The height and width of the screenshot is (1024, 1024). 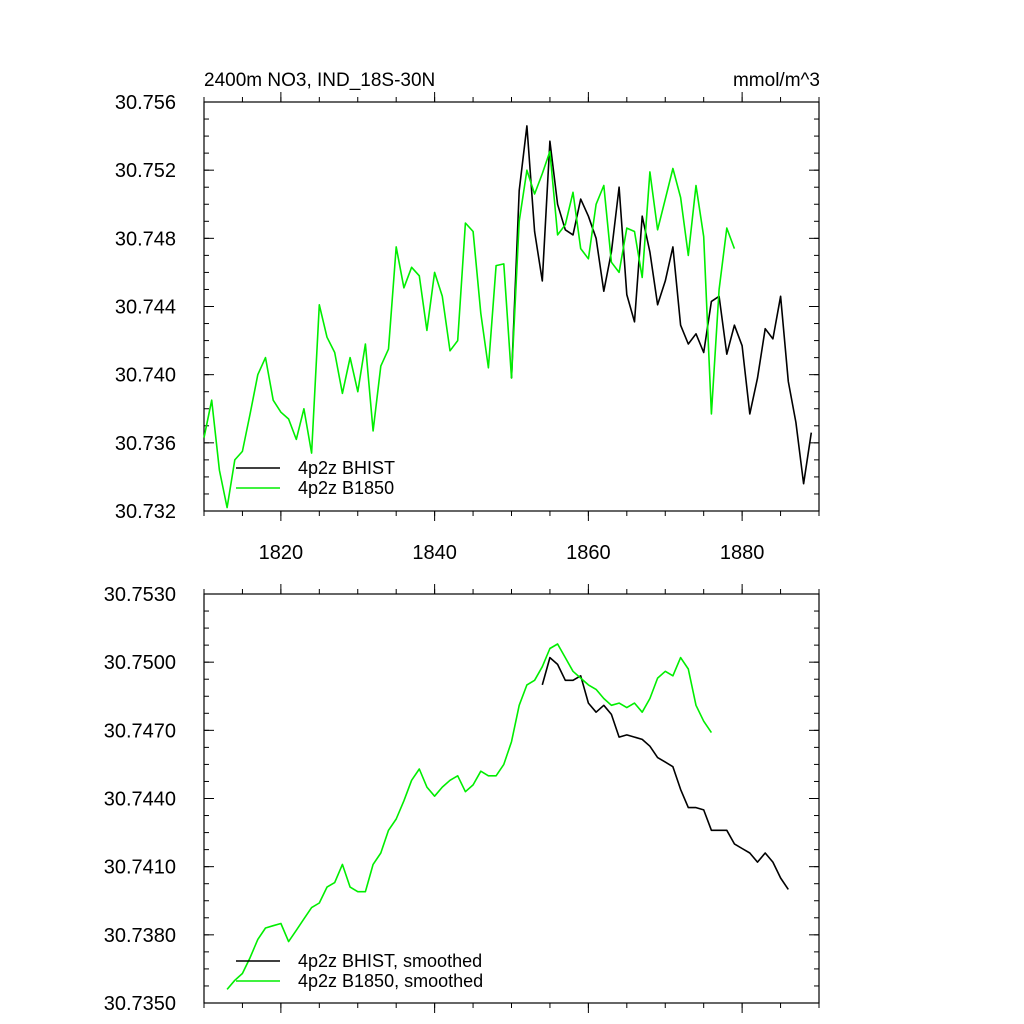 I want to click on top-series-line-bhist, so click(x=661, y=305).